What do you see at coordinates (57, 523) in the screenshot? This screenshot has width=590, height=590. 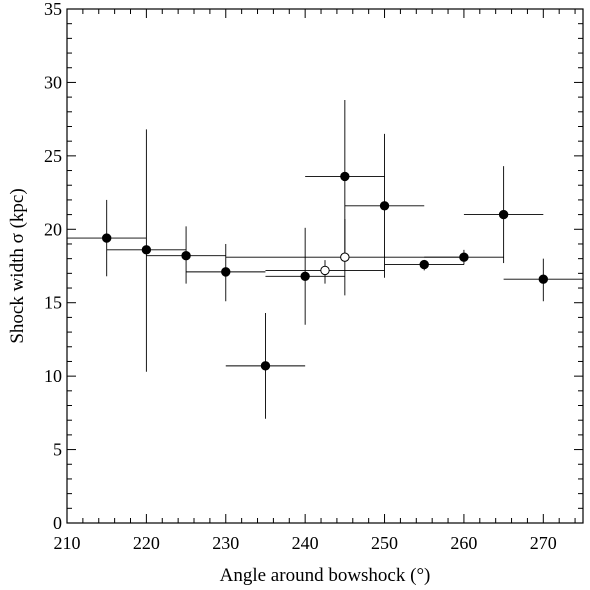 I see `y-tick-label: 0` at bounding box center [57, 523].